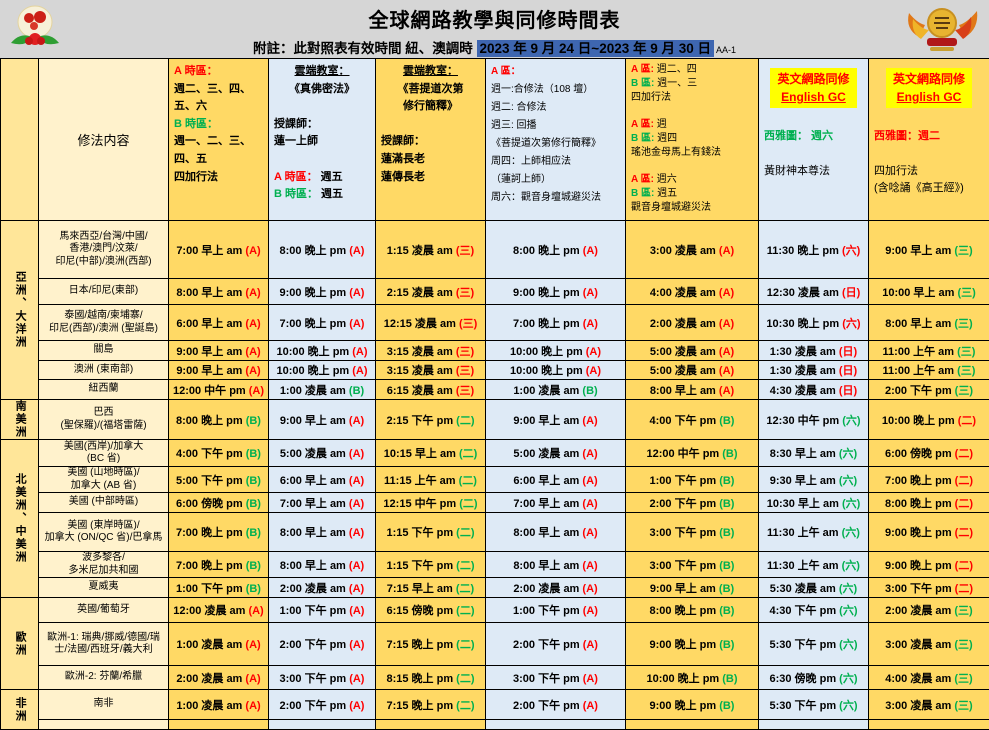 The height and width of the screenshot is (730, 989). What do you see at coordinates (684, 352) in the screenshot?
I see `time-text: 5:00 凌晨 am` at bounding box center [684, 352].